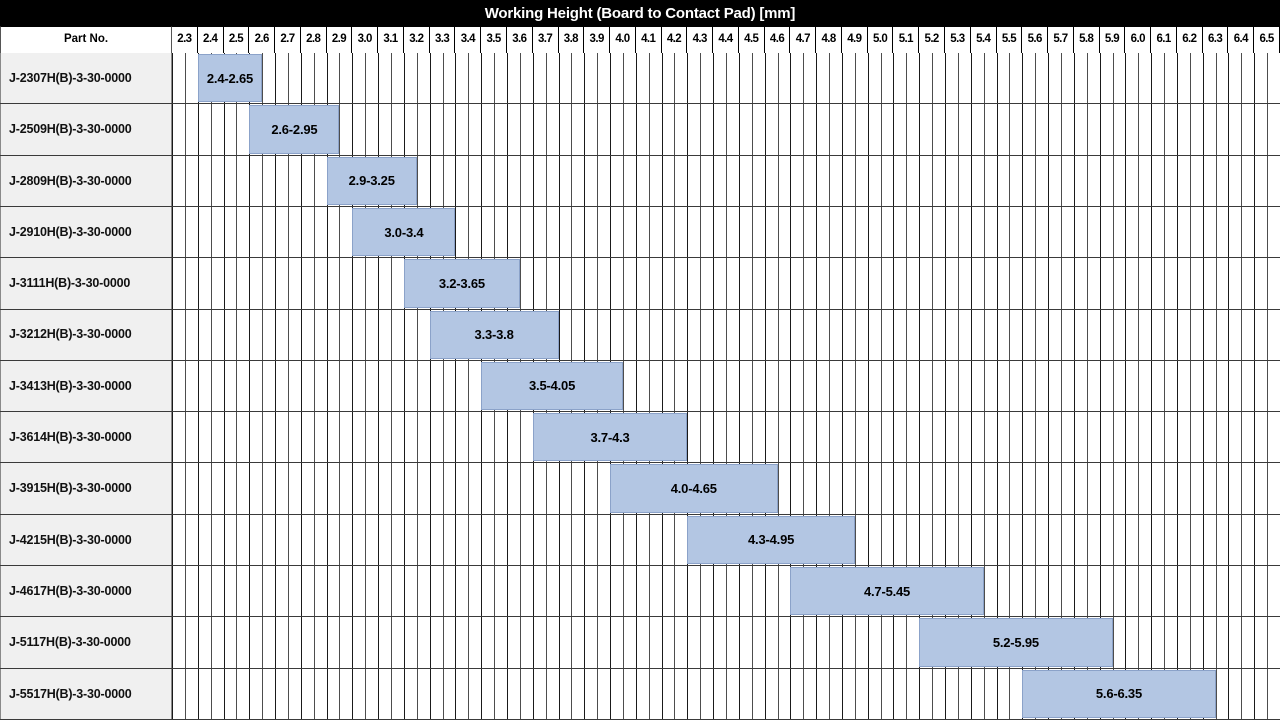  Describe the element at coordinates (294, 129) in the screenshot. I see `range-bar: 2.6-2.95` at that location.